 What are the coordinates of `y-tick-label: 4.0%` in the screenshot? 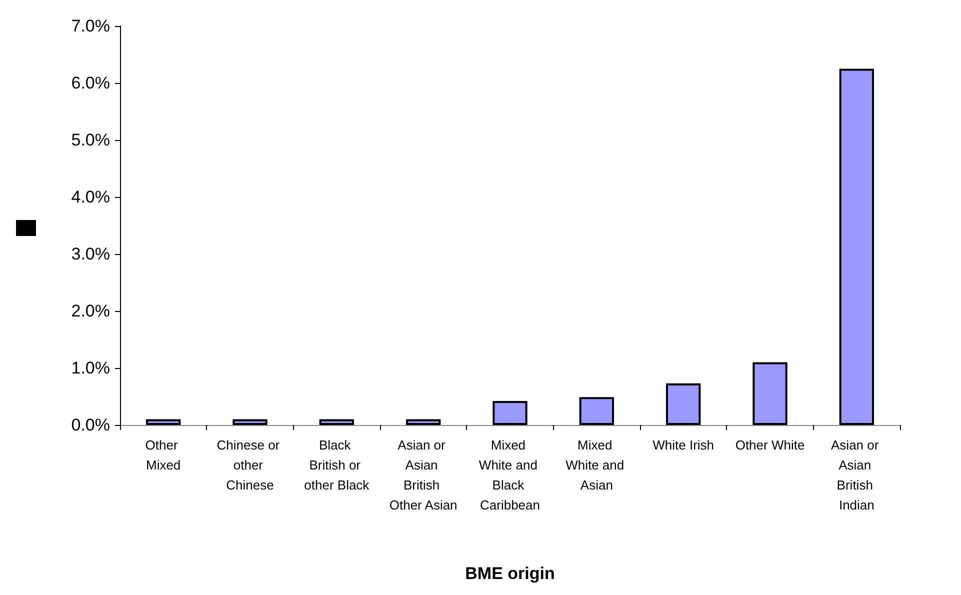 It's located at (90, 197).